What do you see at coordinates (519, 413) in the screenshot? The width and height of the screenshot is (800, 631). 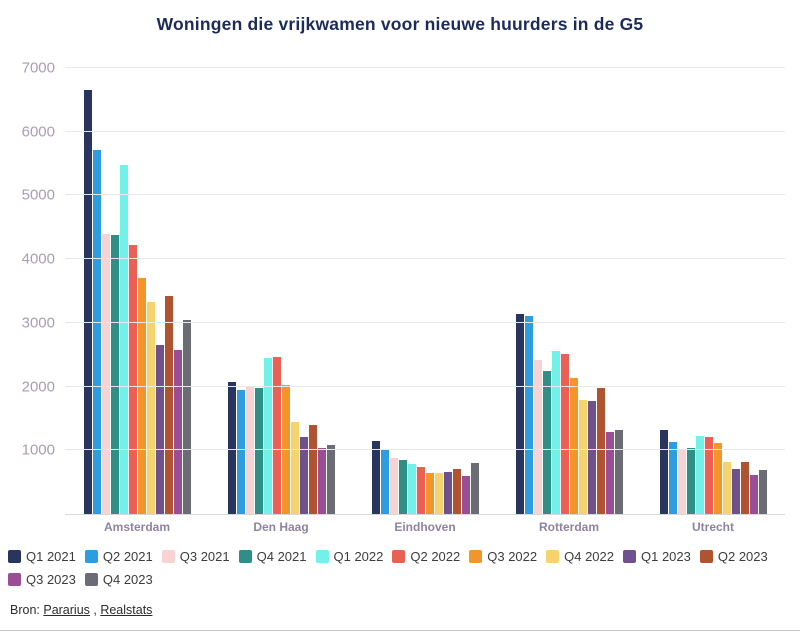 I see `bar-rotterdam-q1-2021` at bounding box center [519, 413].